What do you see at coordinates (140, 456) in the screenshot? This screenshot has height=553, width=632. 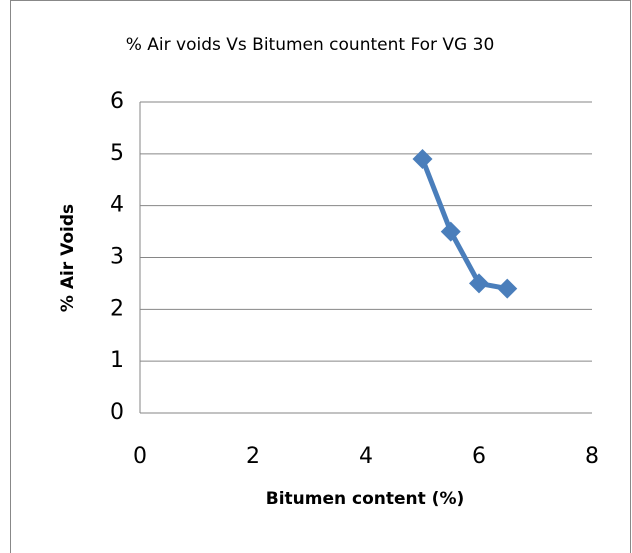 I see `x-tick-label: 0` at bounding box center [140, 456].